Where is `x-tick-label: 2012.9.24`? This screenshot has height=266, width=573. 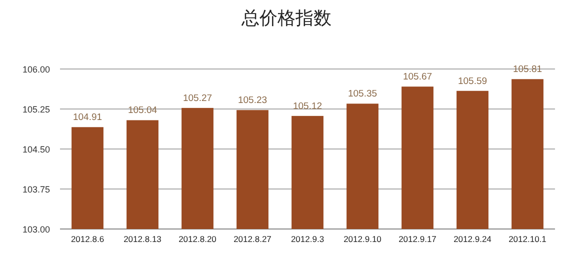 x-tick-label: 2012.9.24 is located at coordinates (473, 239).